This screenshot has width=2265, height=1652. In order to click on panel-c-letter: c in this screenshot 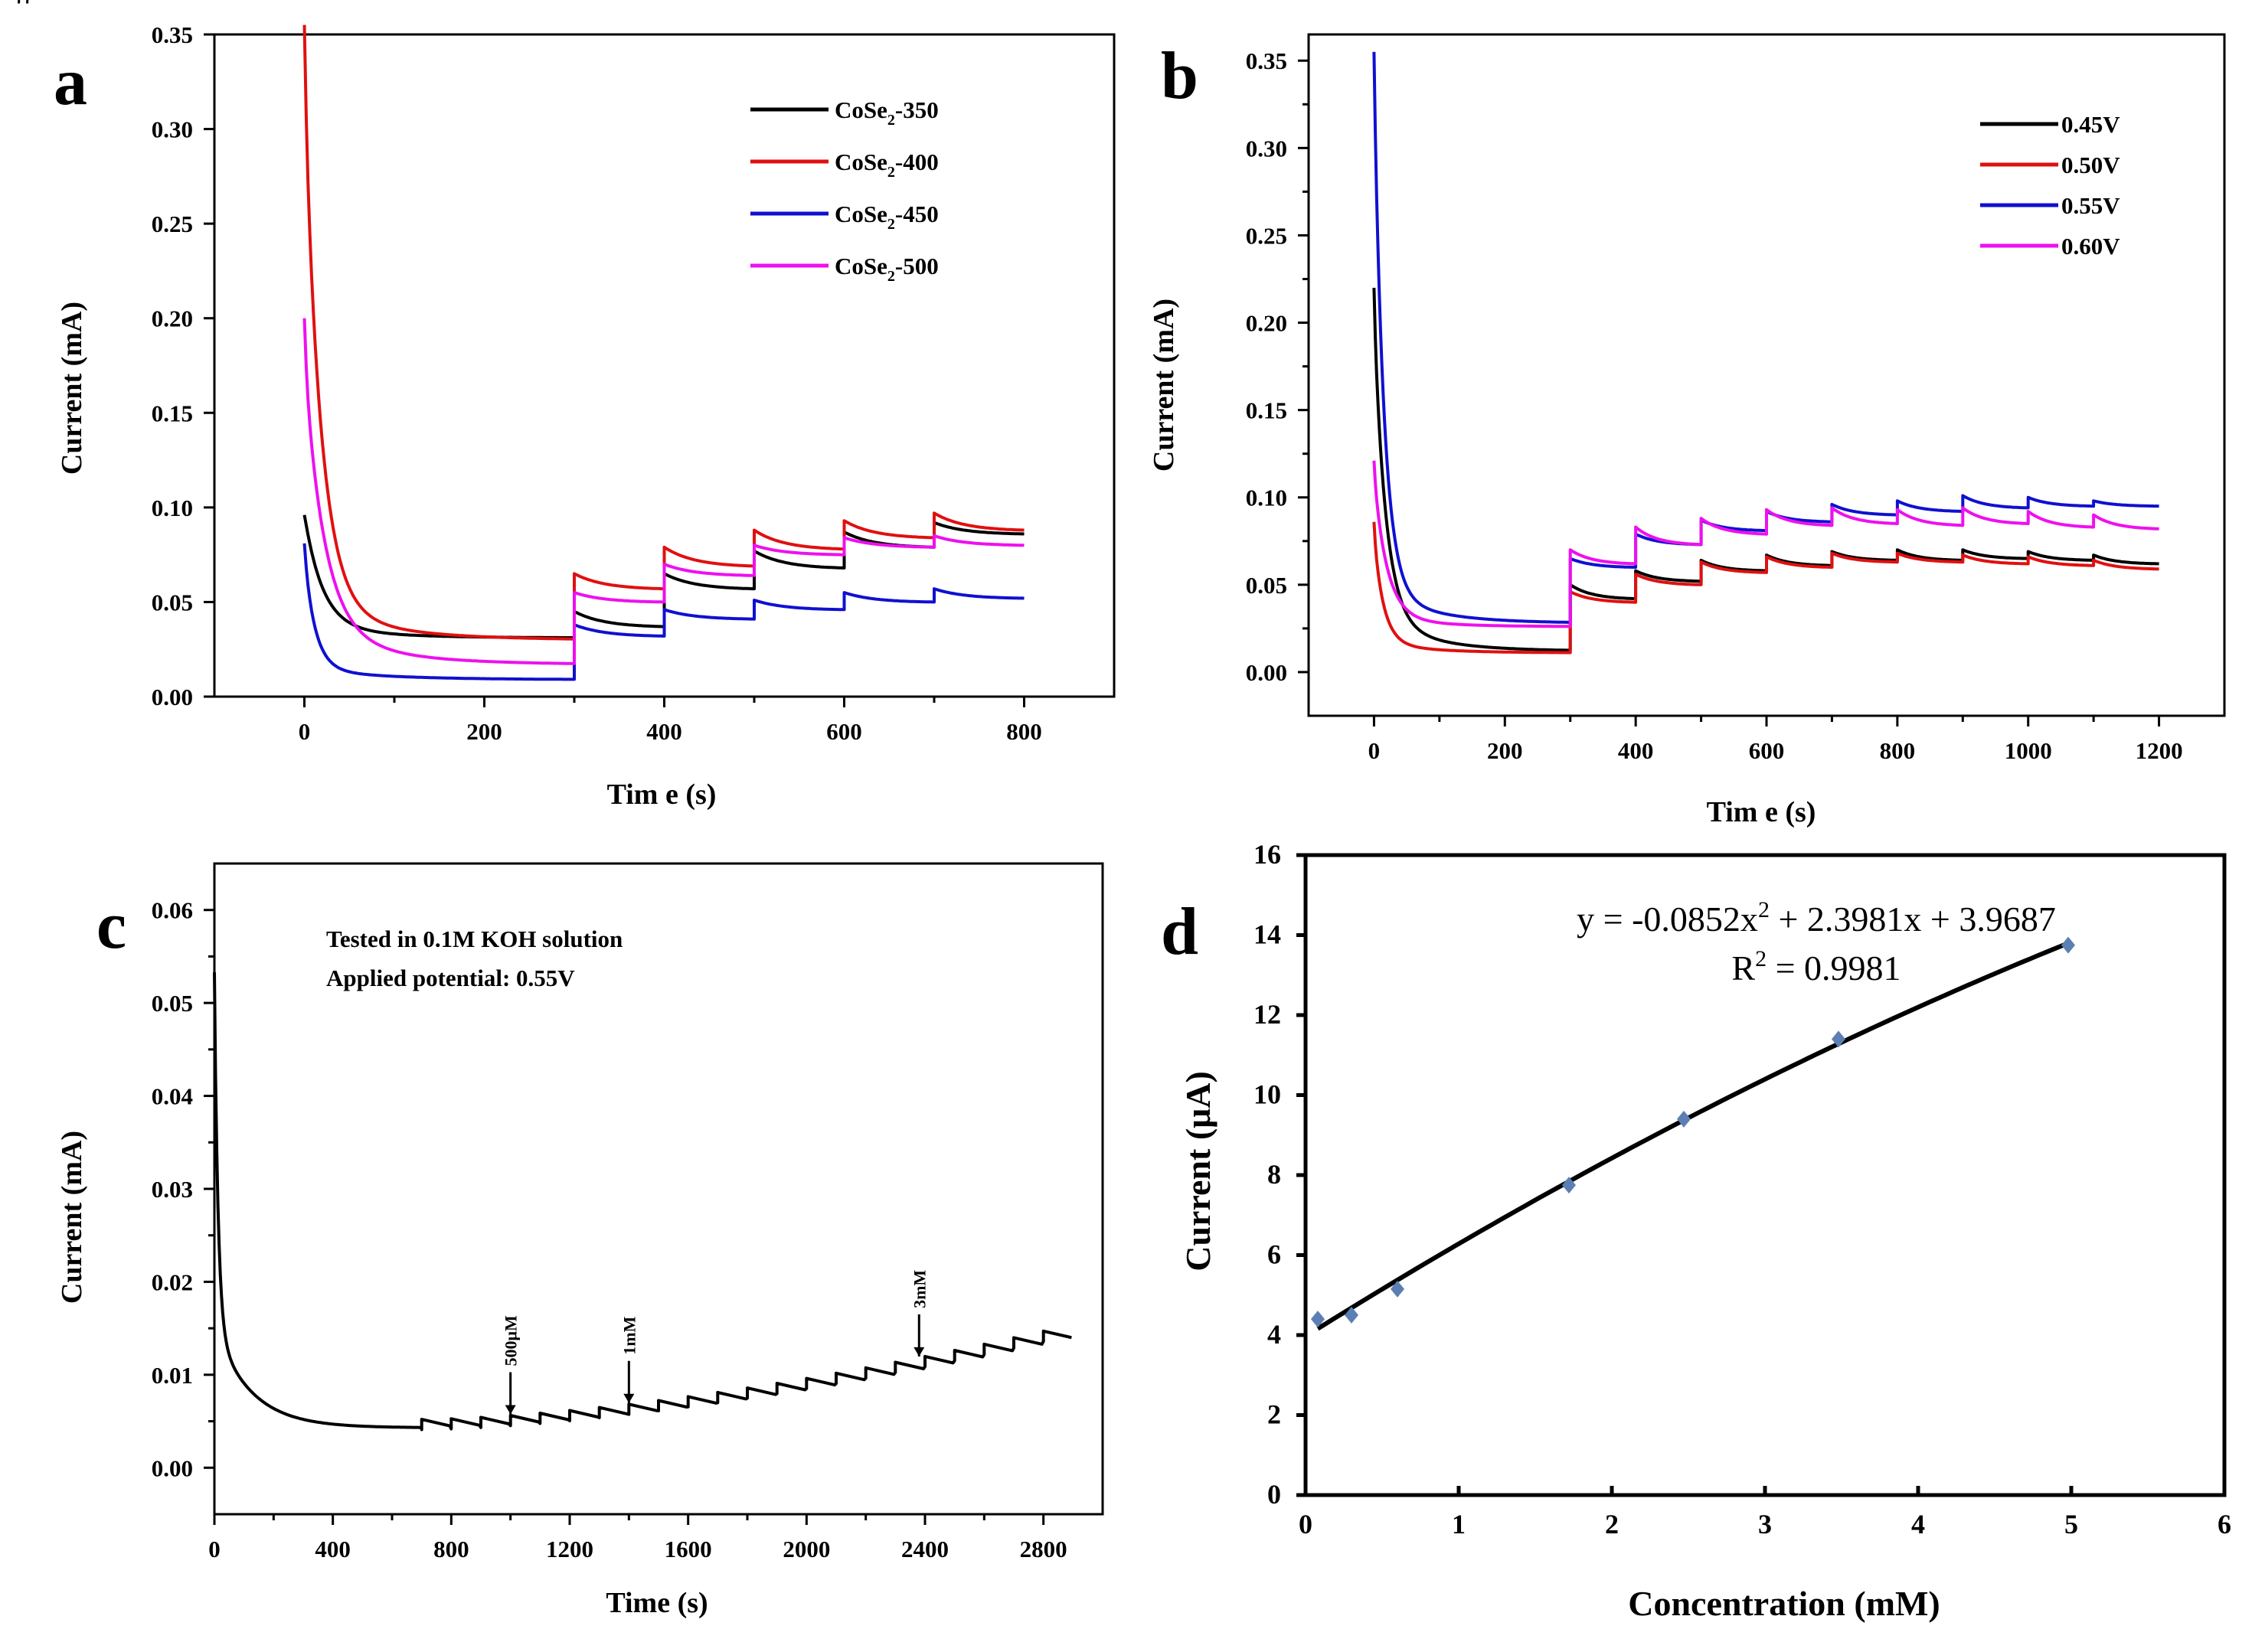, I will do `click(111, 926)`.